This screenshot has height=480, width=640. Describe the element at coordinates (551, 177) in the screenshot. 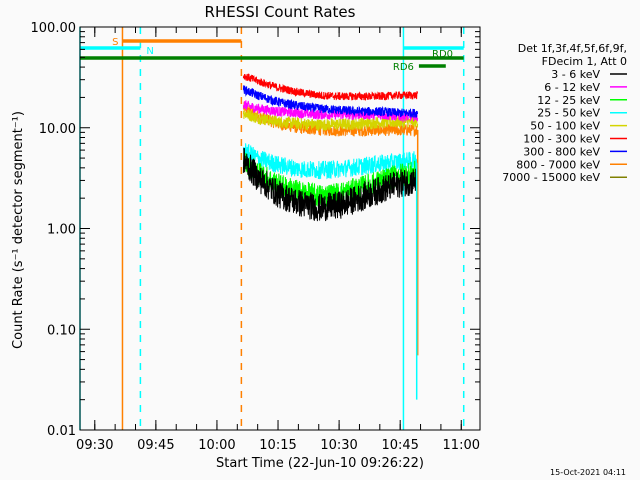

I see `legend-entry-label: 7000 - 15000 keV` at that location.